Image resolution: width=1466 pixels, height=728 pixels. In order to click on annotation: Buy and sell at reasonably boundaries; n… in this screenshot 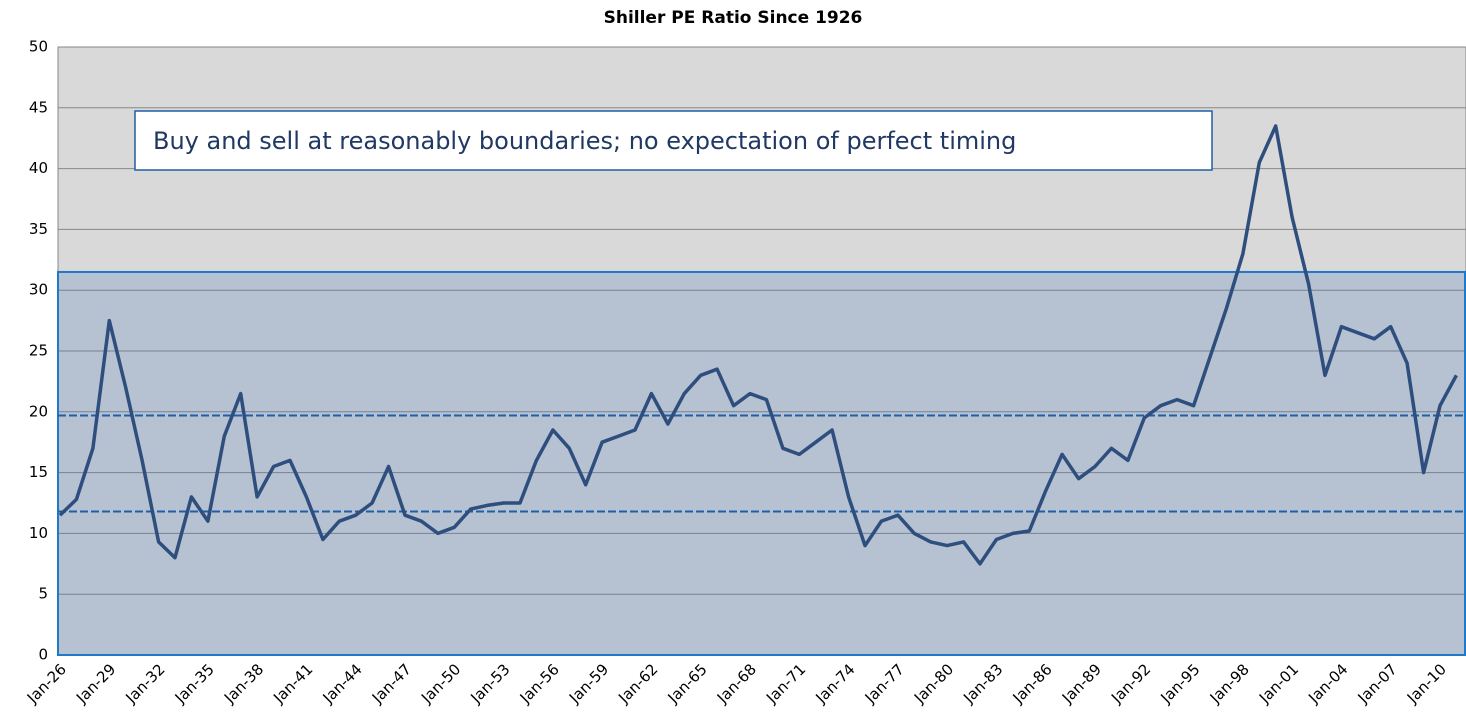, I will do `click(584, 141)`.